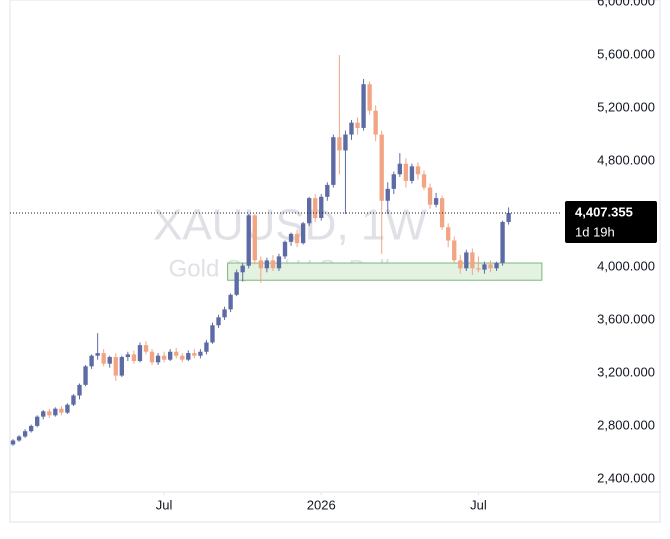 This screenshot has width=670, height=539. What do you see at coordinates (611, 222) in the screenshot?
I see `last-price-box` at bounding box center [611, 222].